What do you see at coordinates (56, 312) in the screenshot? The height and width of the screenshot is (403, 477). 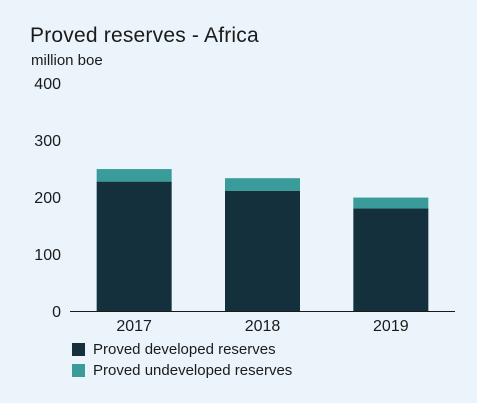 I see `y-tick-label: 0` at bounding box center [56, 312].